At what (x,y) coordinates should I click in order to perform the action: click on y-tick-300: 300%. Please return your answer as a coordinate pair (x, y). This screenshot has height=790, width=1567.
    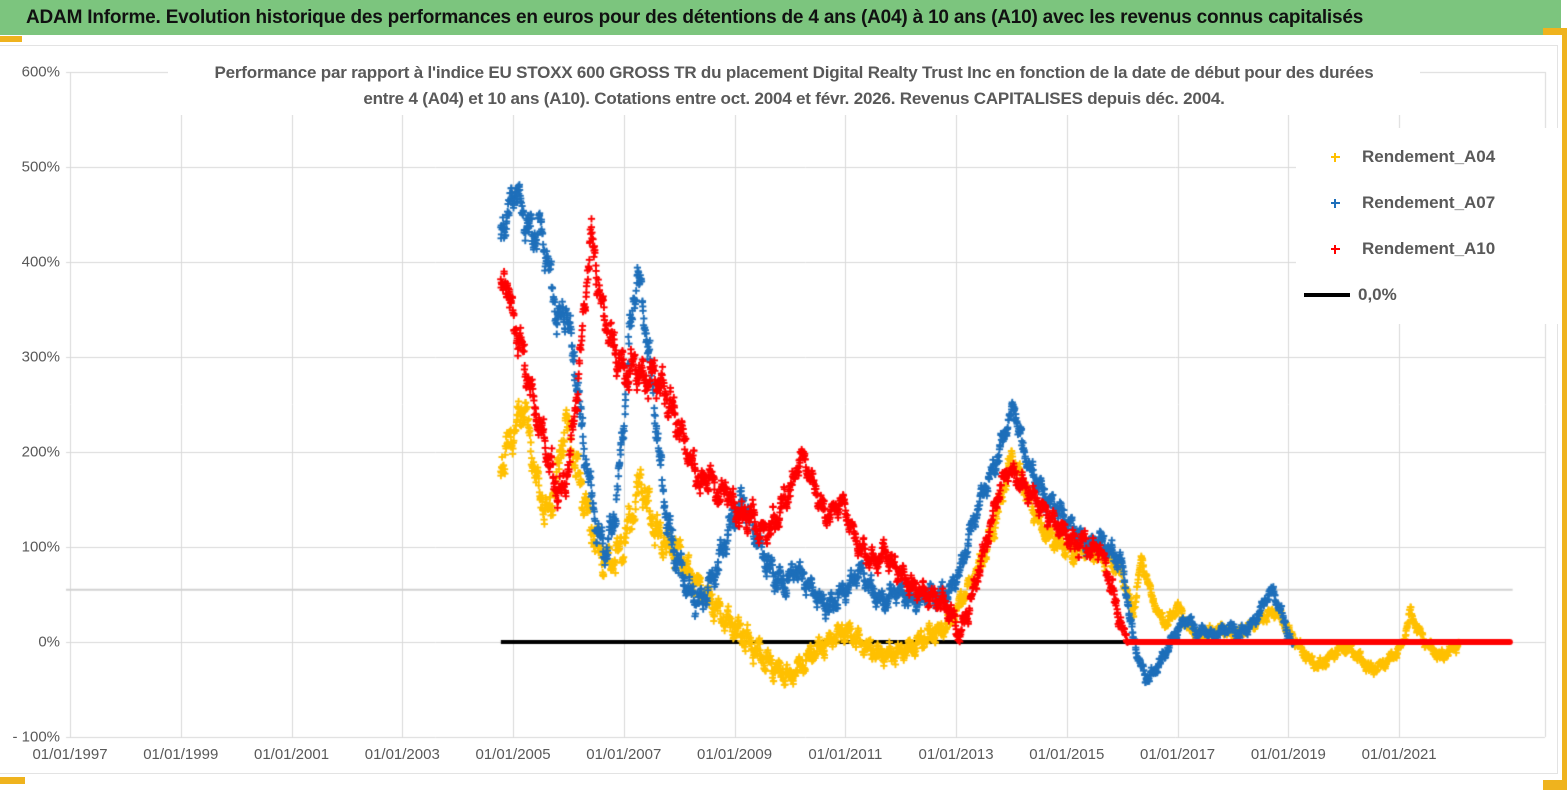
    Looking at the image, I should click on (40, 357).